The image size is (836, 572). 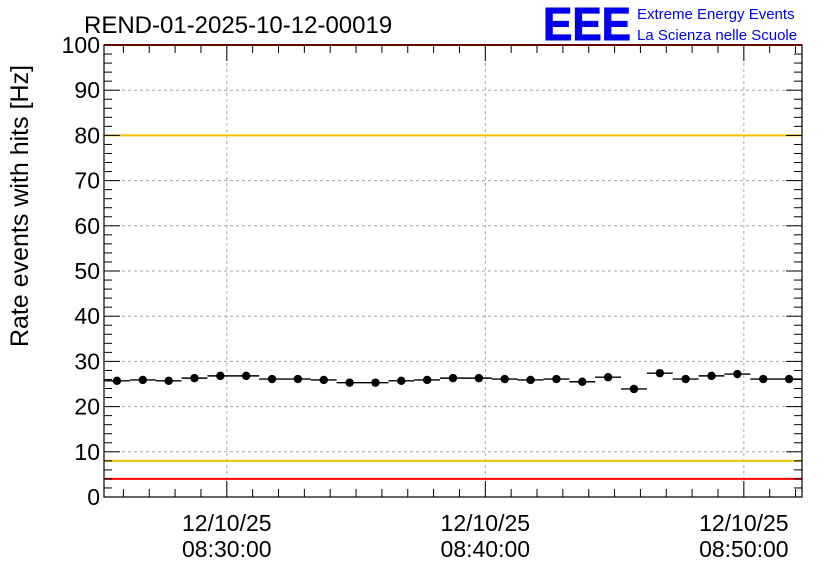 What do you see at coordinates (227, 549) in the screenshot?
I see `x-tick-label-time: 08:30:00` at bounding box center [227, 549].